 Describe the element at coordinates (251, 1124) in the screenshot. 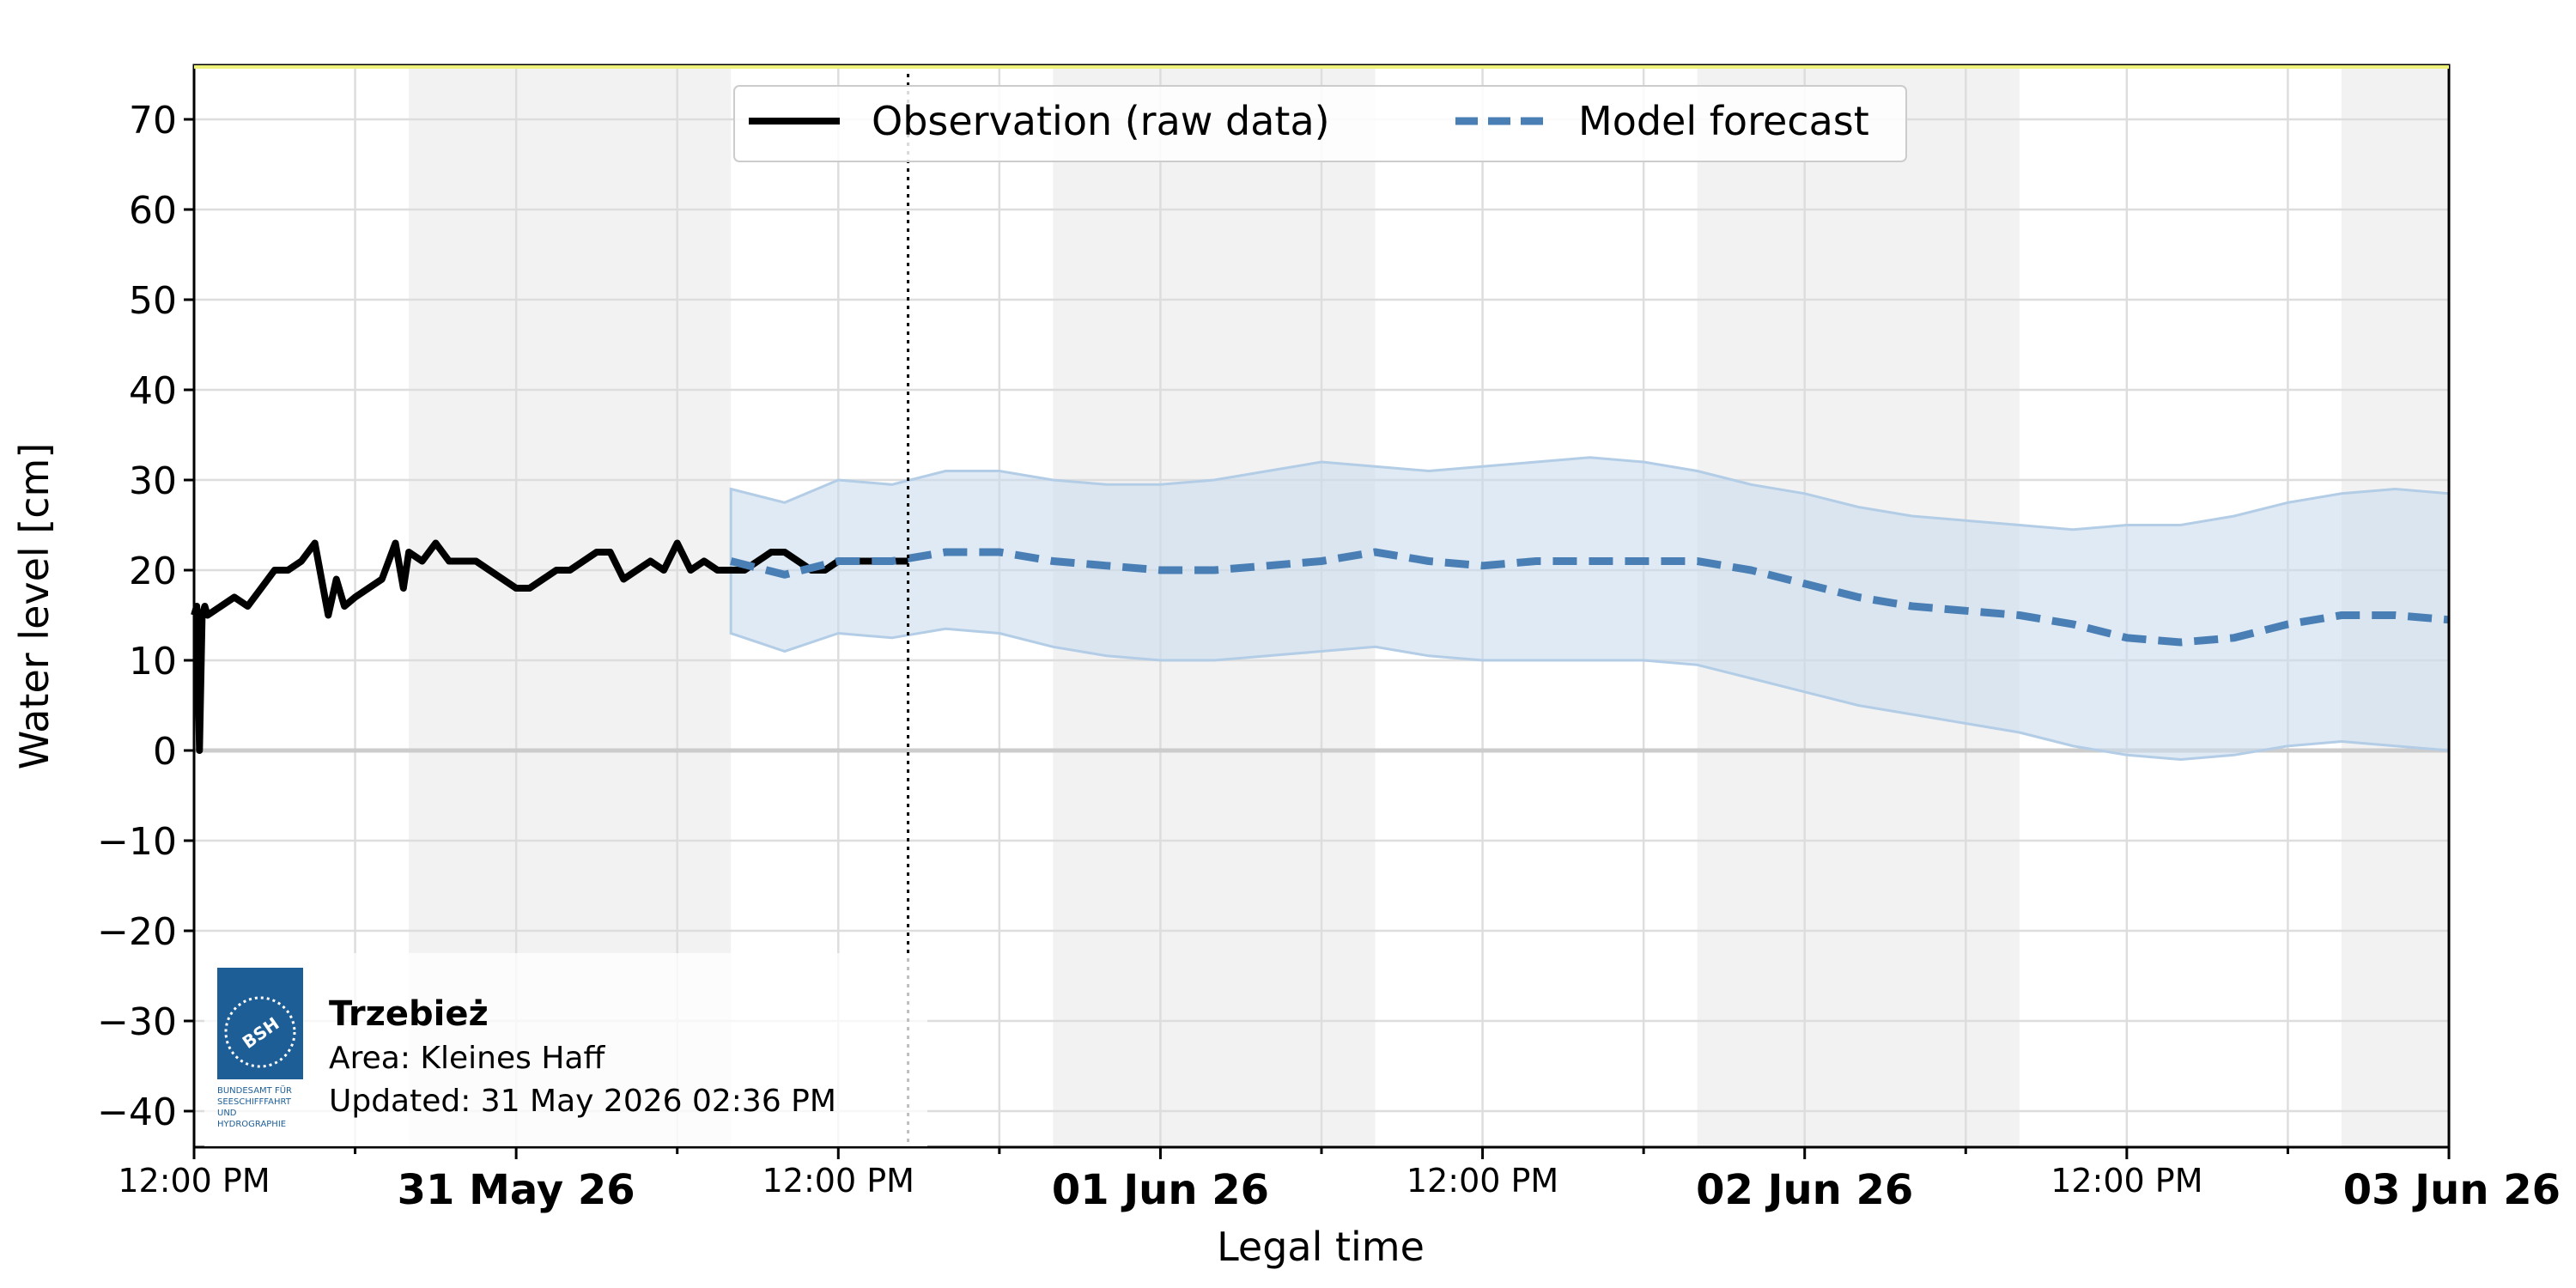

I see `logo-line-4: HYDROGRAPHIE` at that location.